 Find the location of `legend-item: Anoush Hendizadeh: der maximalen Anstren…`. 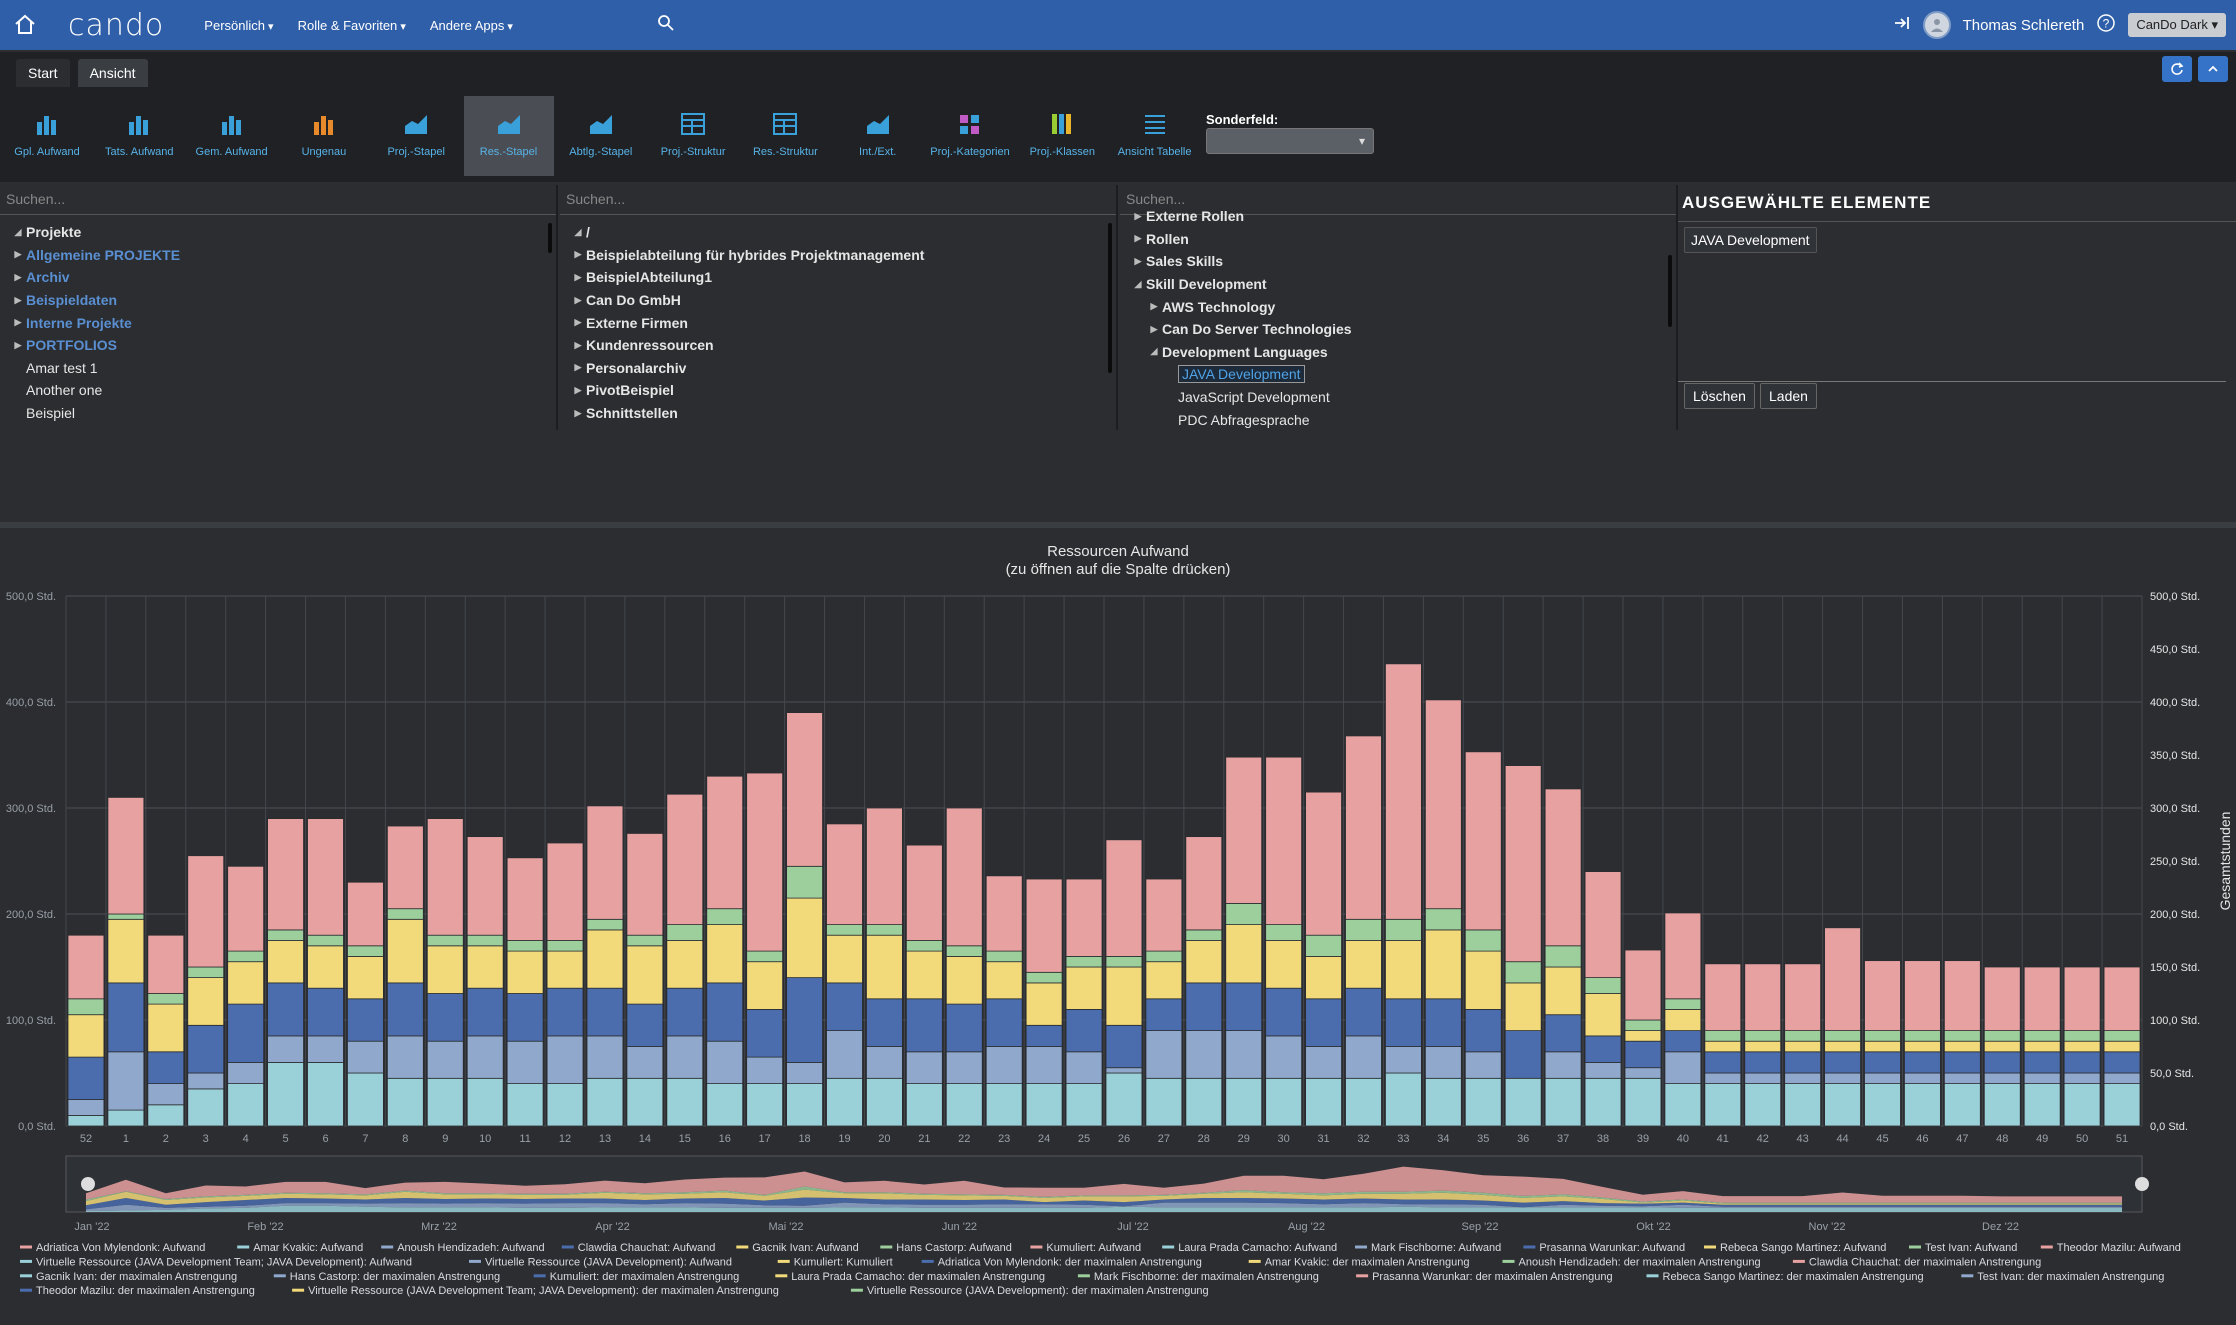

legend-item: Anoush Hendizadeh: der maximalen Anstren… is located at coordinates (1640, 1262).